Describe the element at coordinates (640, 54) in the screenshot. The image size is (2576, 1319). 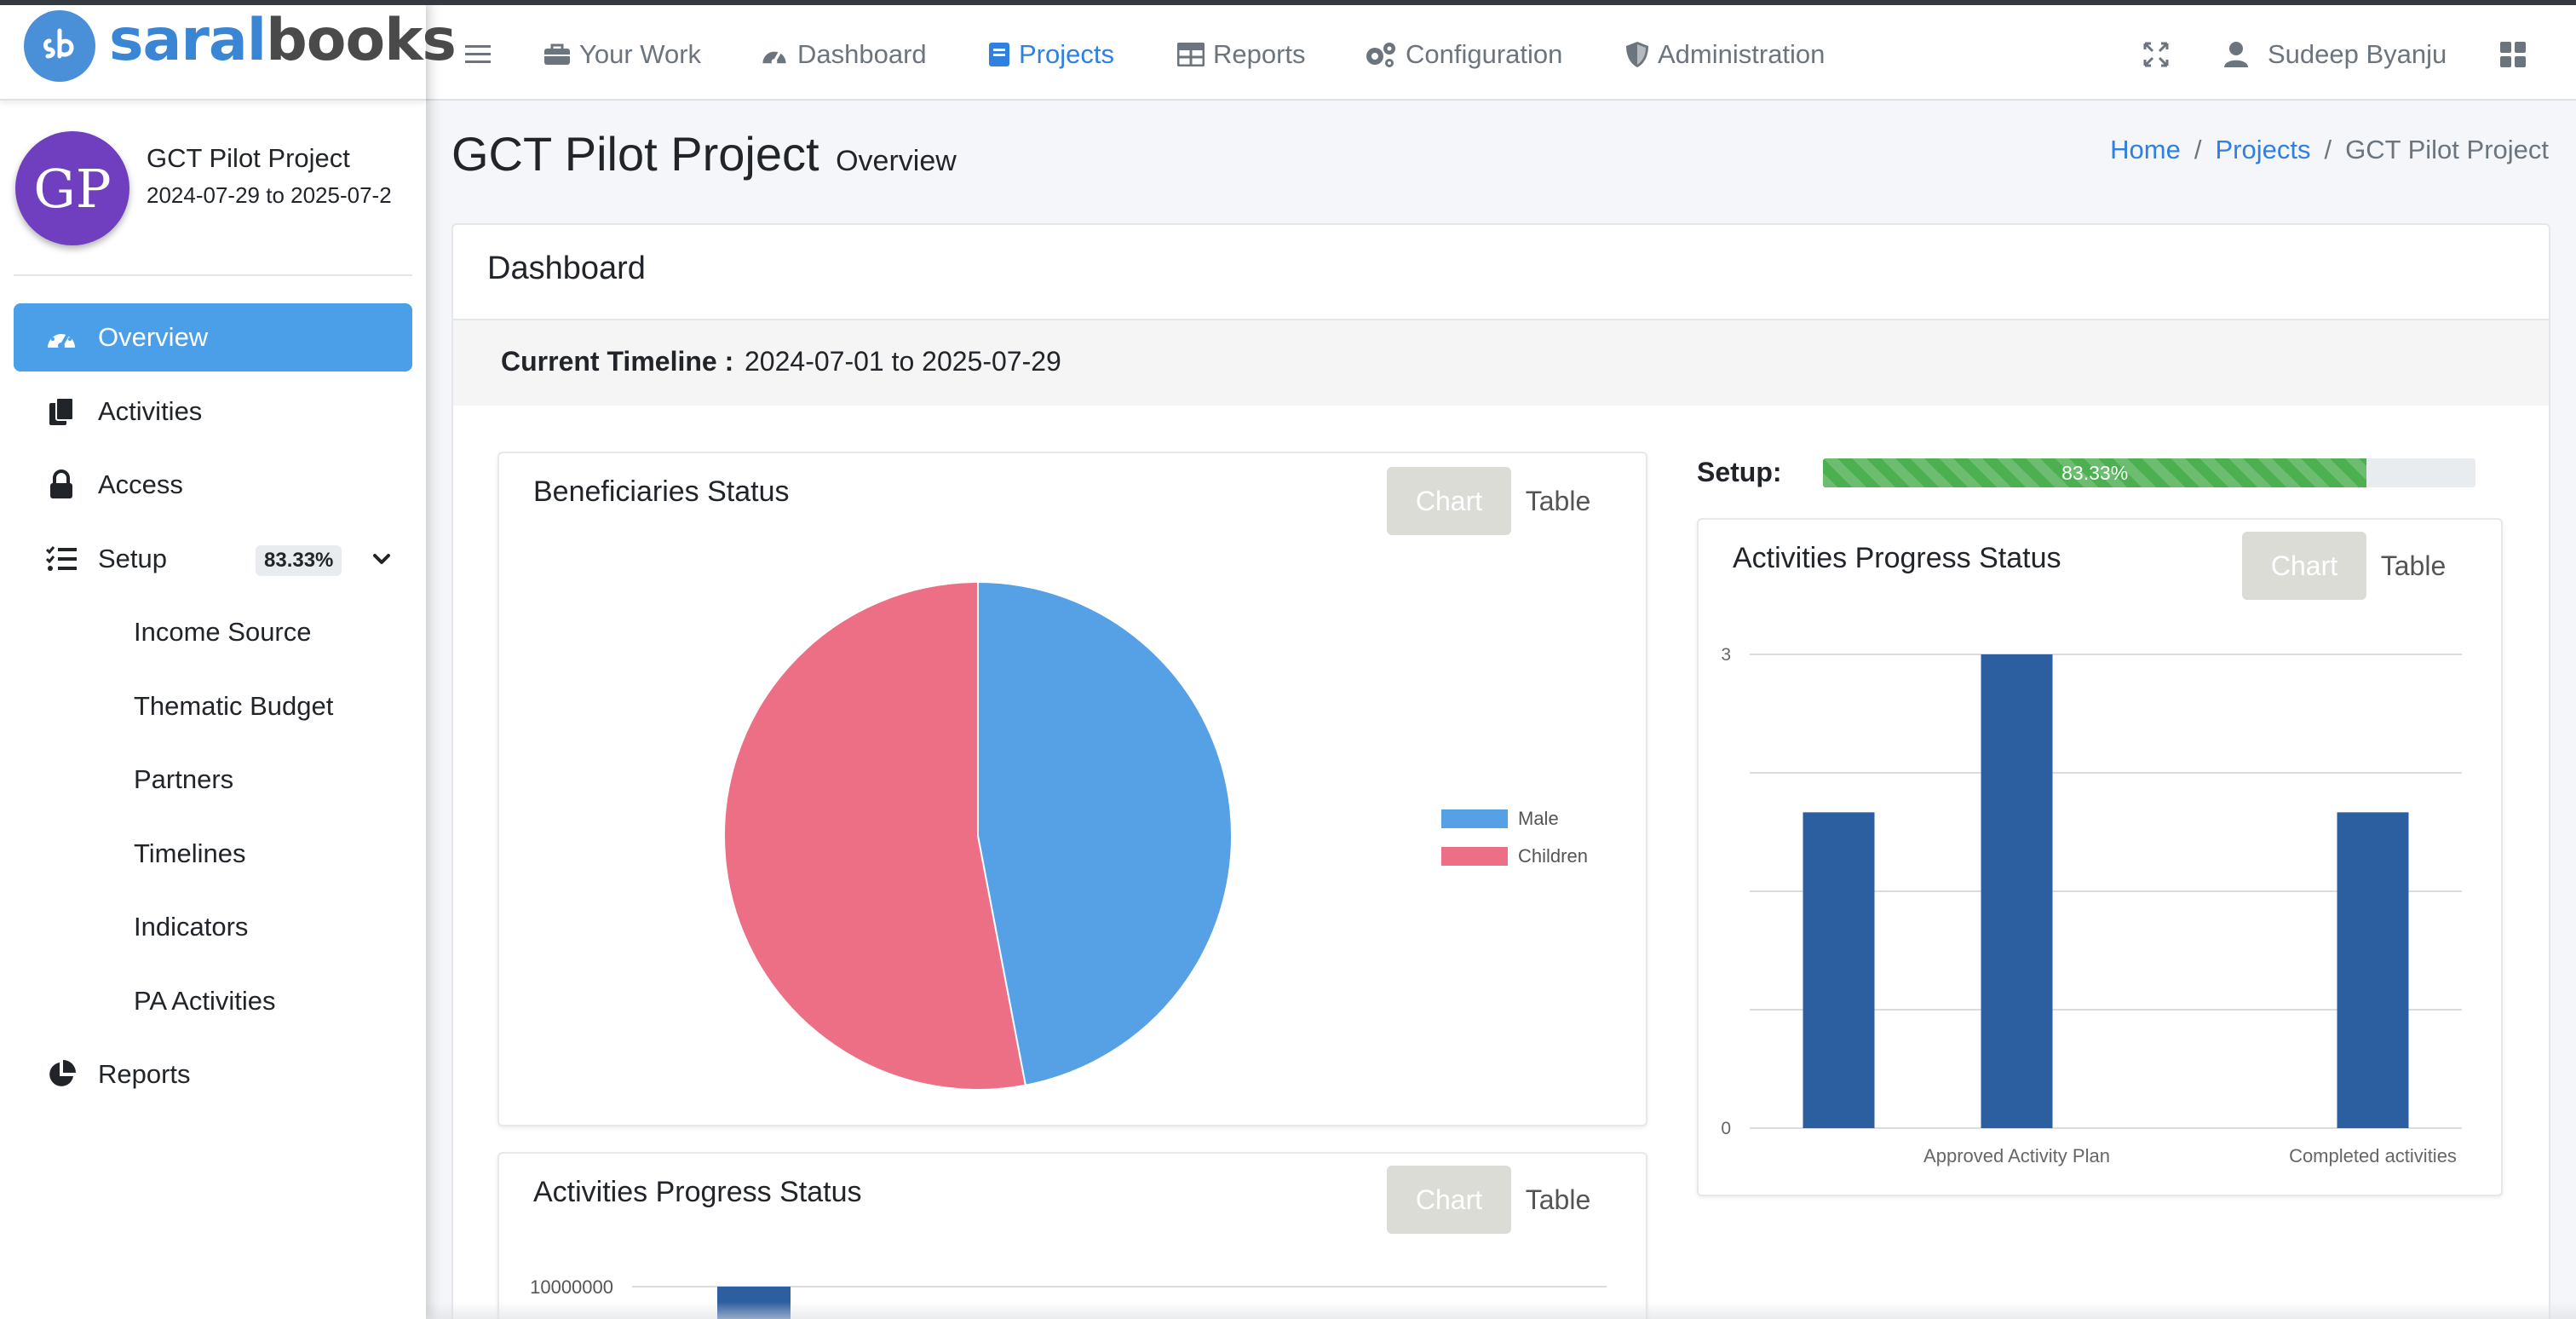
I see `nav-label: Your Work` at that location.